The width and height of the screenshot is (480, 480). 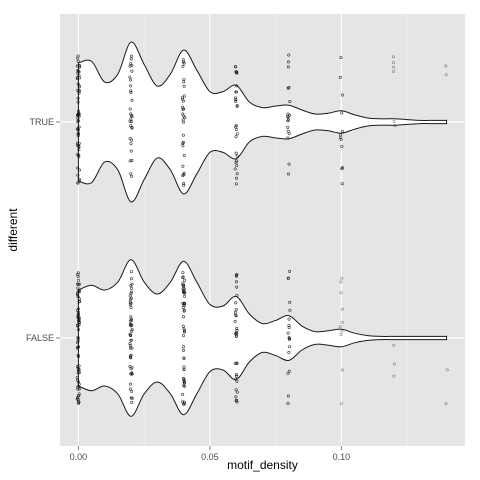 I want to click on x-tick-label: 0.00, so click(x=79, y=457).